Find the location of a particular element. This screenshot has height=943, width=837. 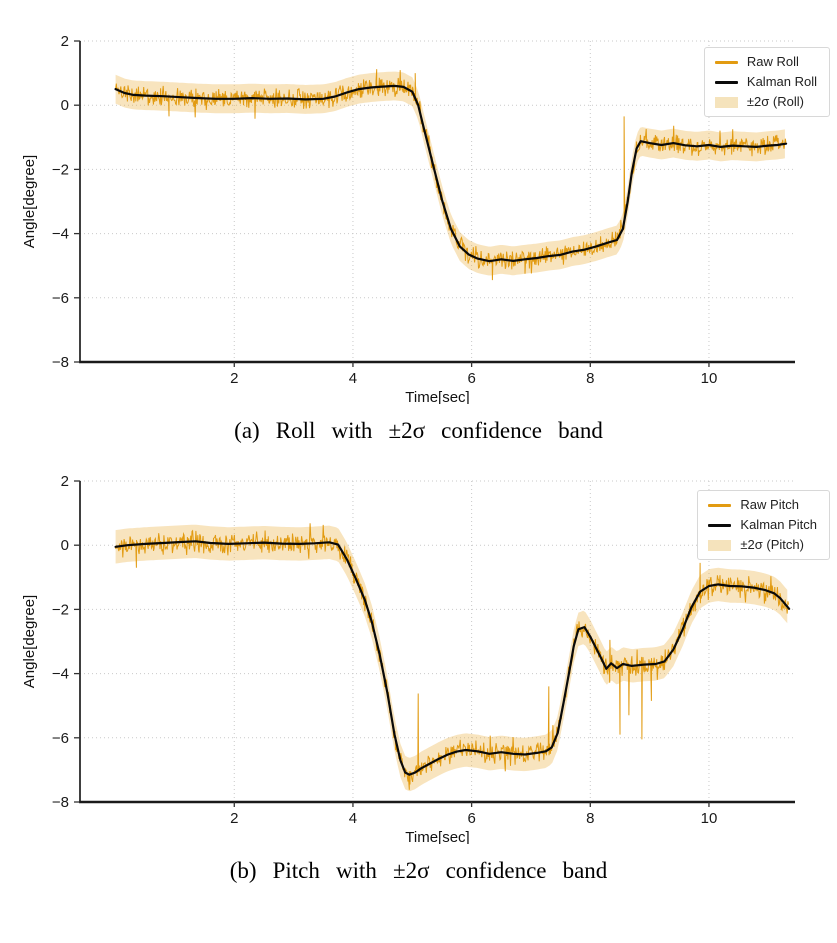

legend-item-raw-pitch: Raw Pitch is located at coordinates (762, 505).